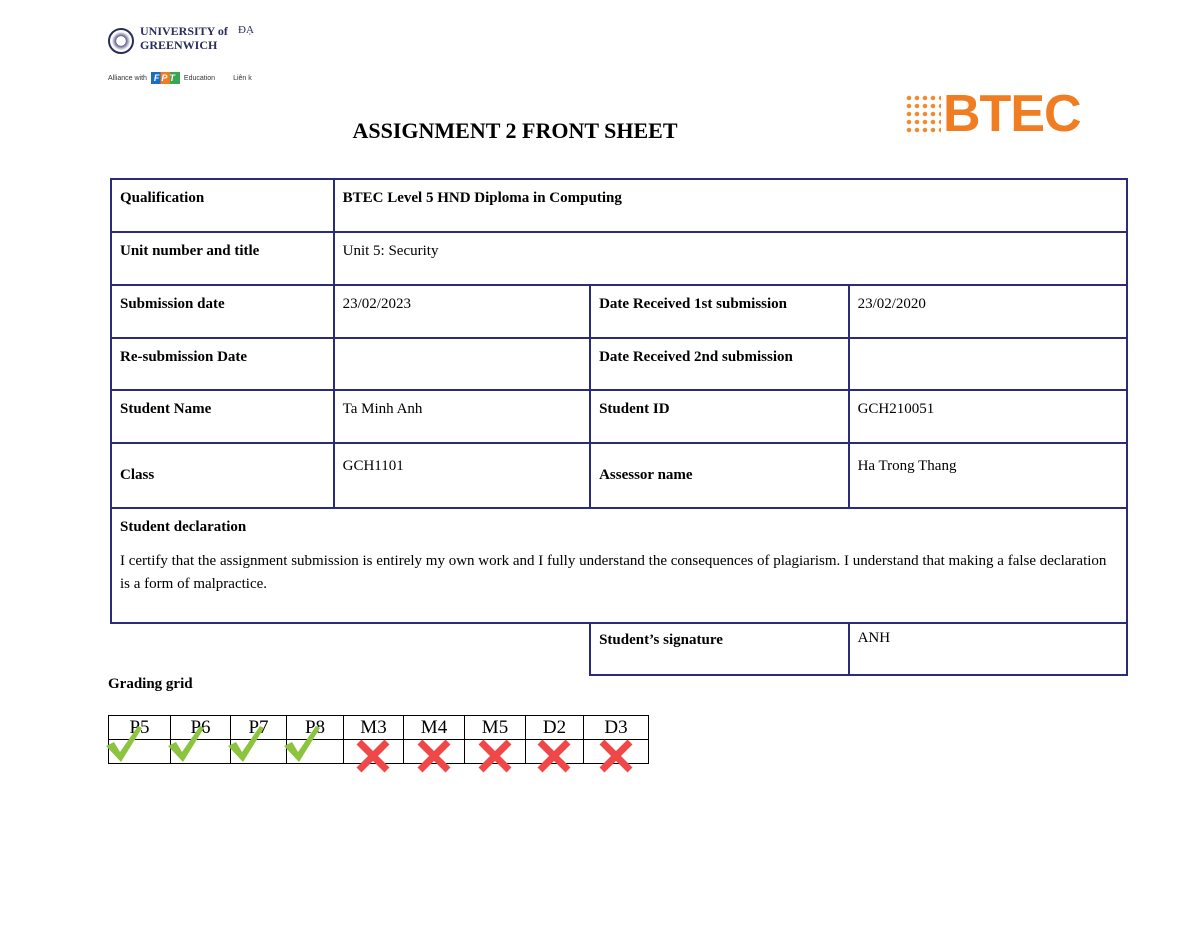  Describe the element at coordinates (184, 38) in the screenshot. I see `university-name: UNIVERSITY of GREENWICH` at that location.